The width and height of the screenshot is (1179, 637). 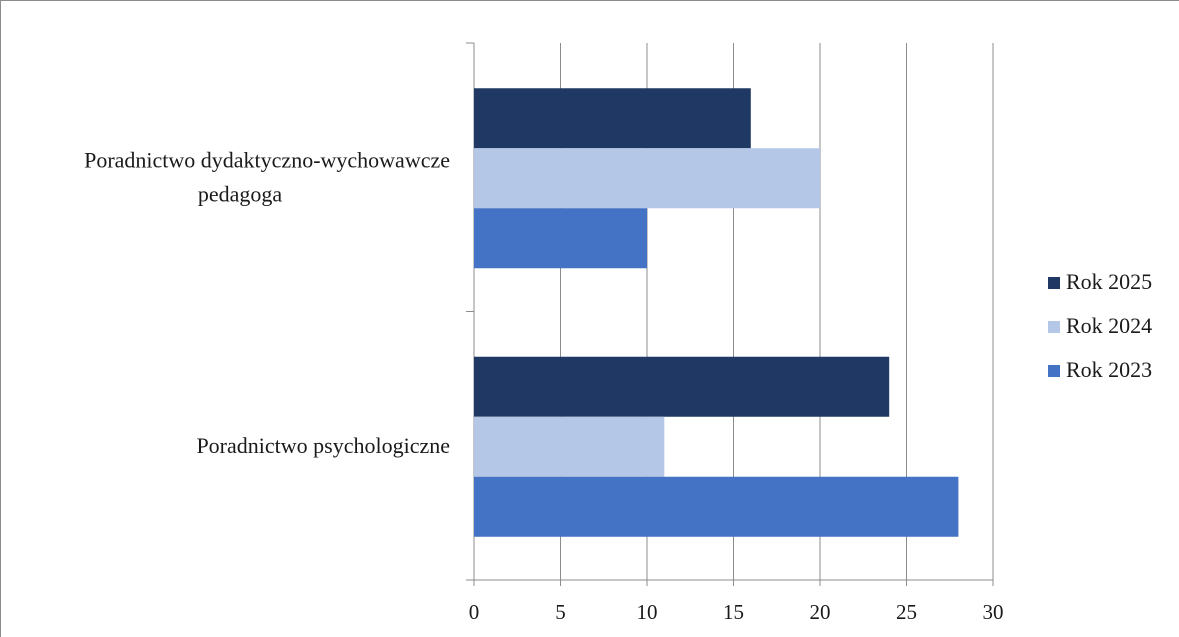 What do you see at coordinates (1109, 325) in the screenshot?
I see `legend-label: Rok 2024` at bounding box center [1109, 325].